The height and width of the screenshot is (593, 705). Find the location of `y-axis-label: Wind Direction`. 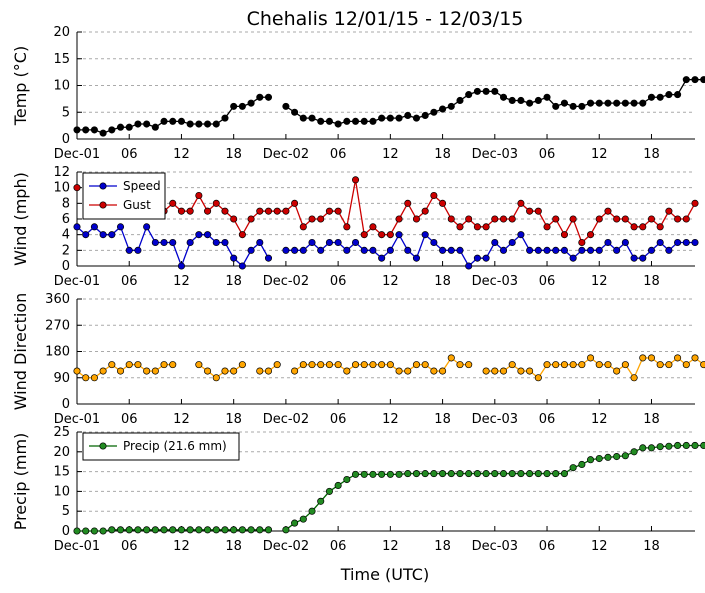

y-axis-label: Wind Direction is located at coordinates (20, 352).